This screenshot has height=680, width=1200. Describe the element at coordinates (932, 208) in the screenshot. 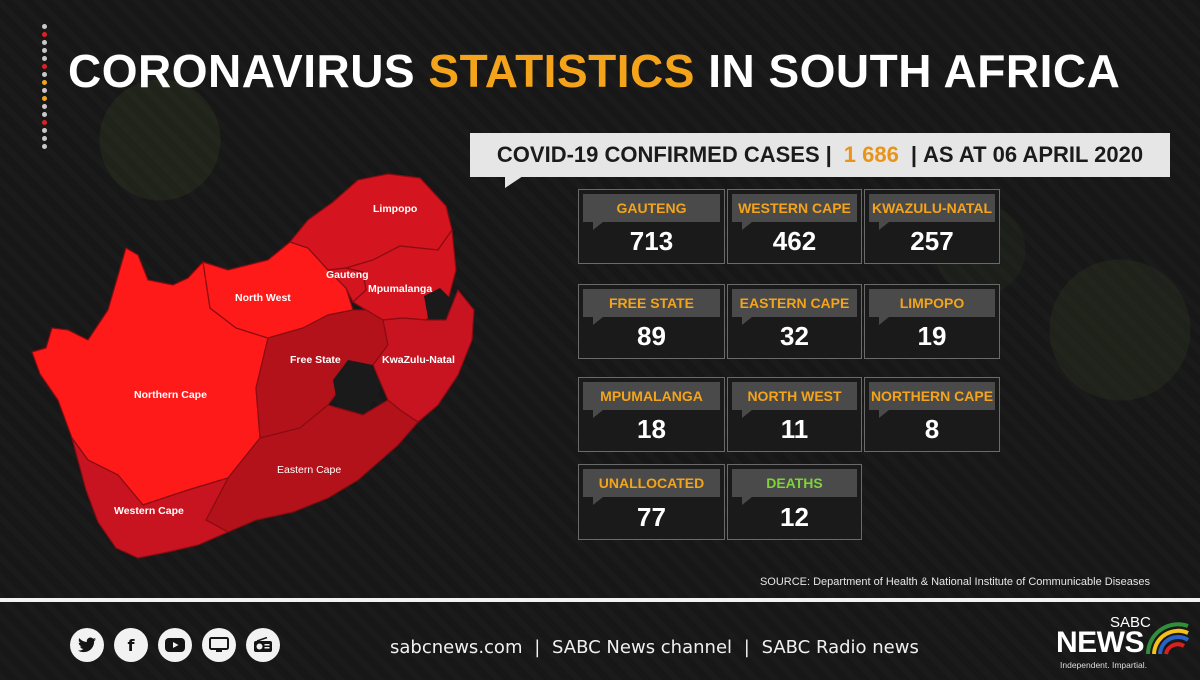

I see `stat-label: KWAZULU-NATAL` at that location.